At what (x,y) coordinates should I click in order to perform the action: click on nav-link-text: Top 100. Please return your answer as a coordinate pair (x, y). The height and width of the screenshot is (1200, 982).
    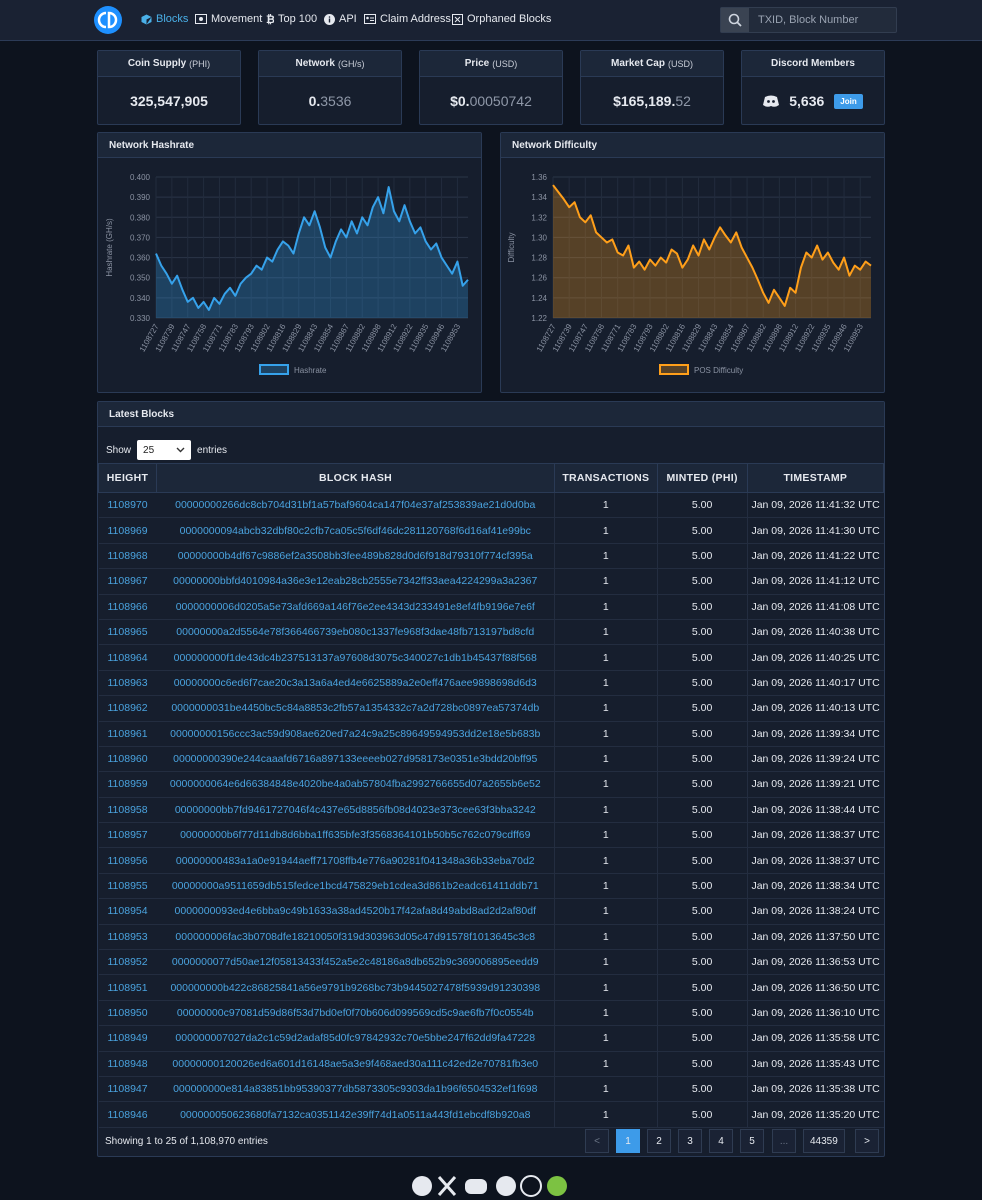
    Looking at the image, I should click on (298, 19).